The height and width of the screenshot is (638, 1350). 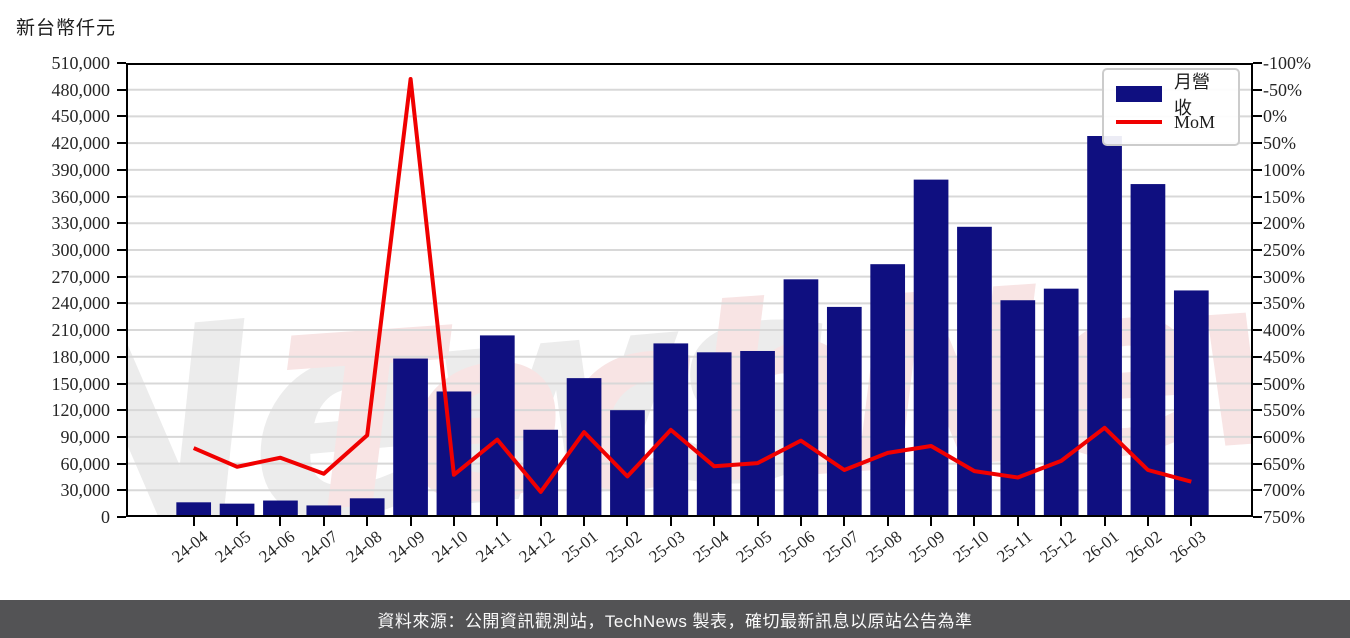 What do you see at coordinates (754, 547) in the screenshot?
I see `x-tick-label-25-05: 25-05` at bounding box center [754, 547].